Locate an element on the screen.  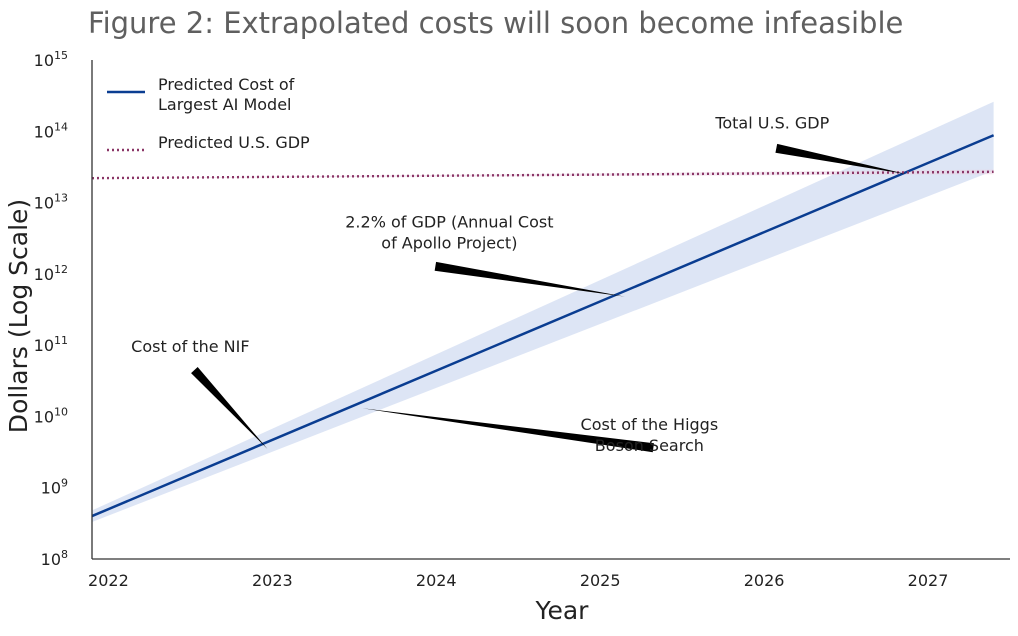
y-axis-label: Dollars (Log Scale) is located at coordinates (18, 316).